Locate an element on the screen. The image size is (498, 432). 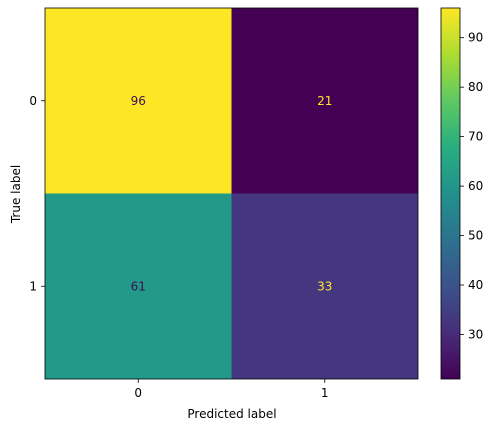
colorbar is located at coordinates (450, 193).